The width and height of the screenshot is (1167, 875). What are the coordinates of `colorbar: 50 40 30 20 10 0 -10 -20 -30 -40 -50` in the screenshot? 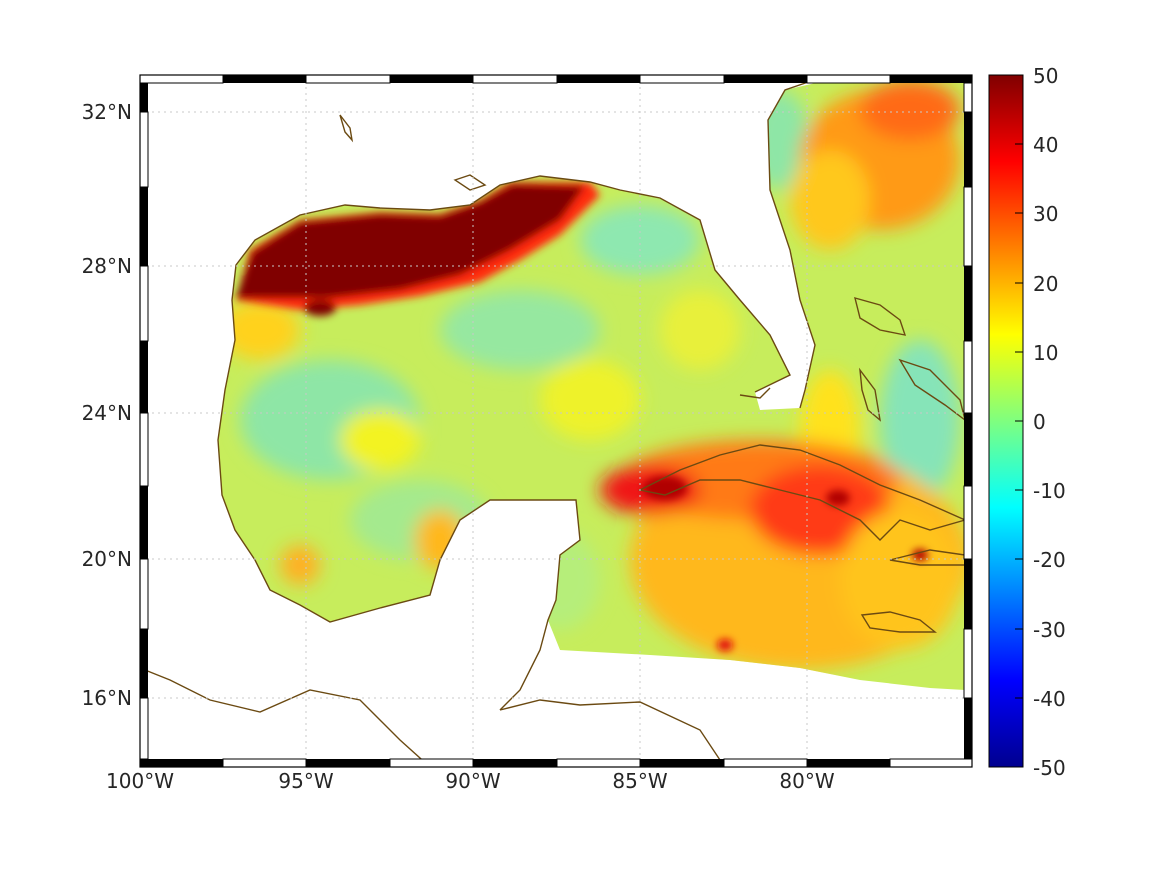 It's located at (1027, 422).